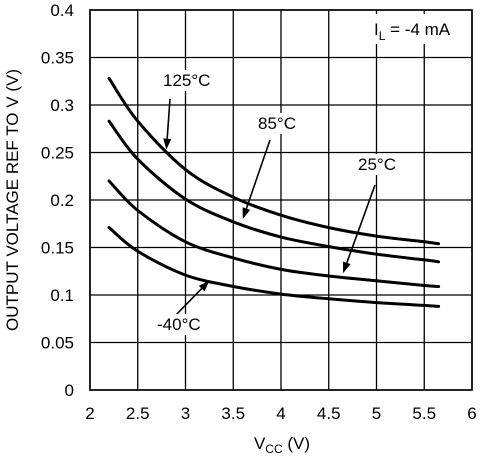 This screenshot has height=456, width=480. I want to click on y-axis-title: OUTPUT VOLTAGE REF TO V (V), so click(12, 200).